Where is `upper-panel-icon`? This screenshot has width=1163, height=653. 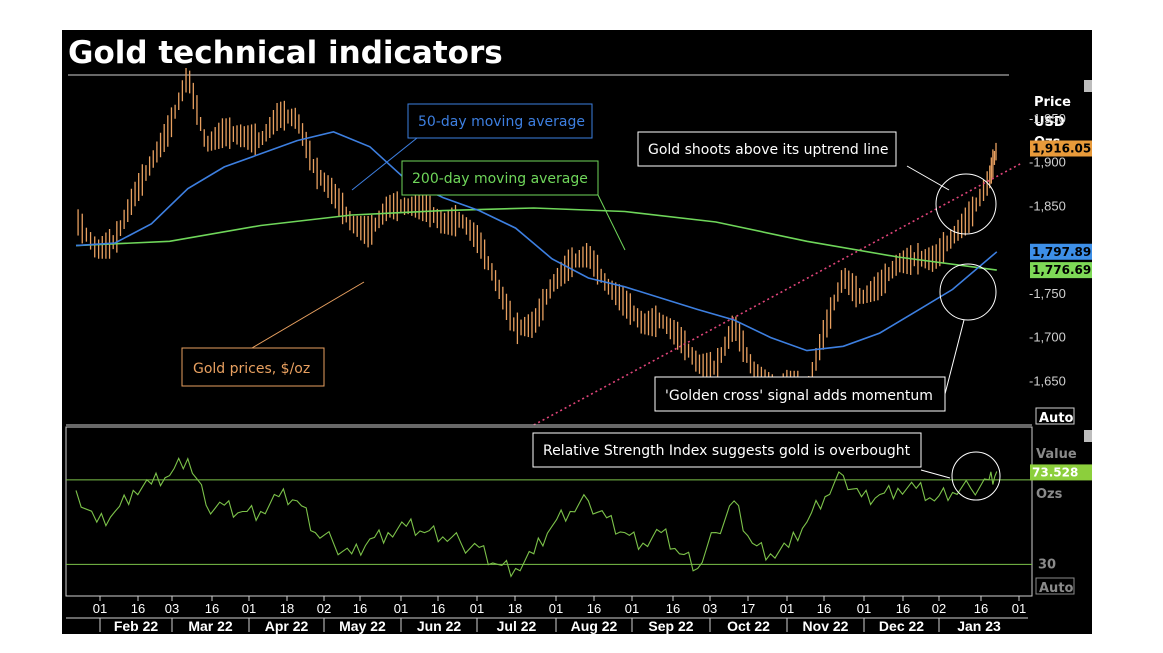 upper-panel-icon is located at coordinates (1088, 86).